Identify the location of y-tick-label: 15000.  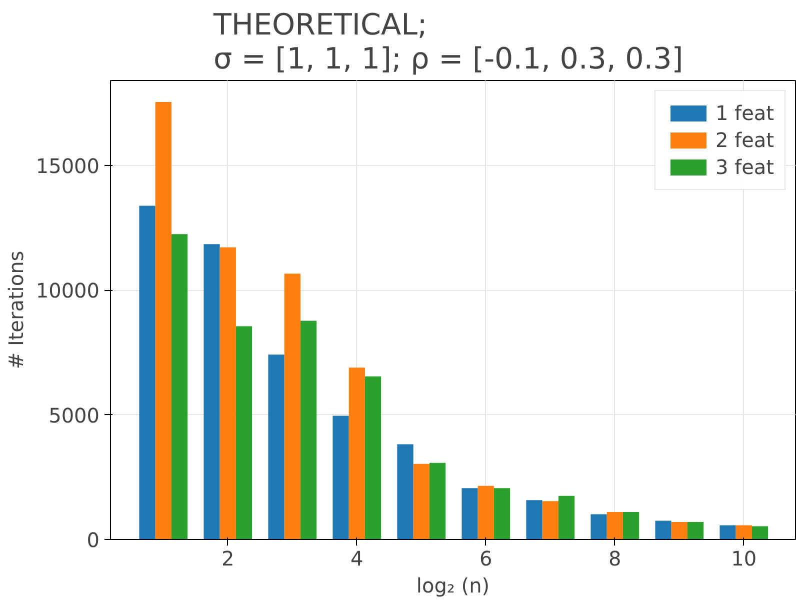
(68, 166).